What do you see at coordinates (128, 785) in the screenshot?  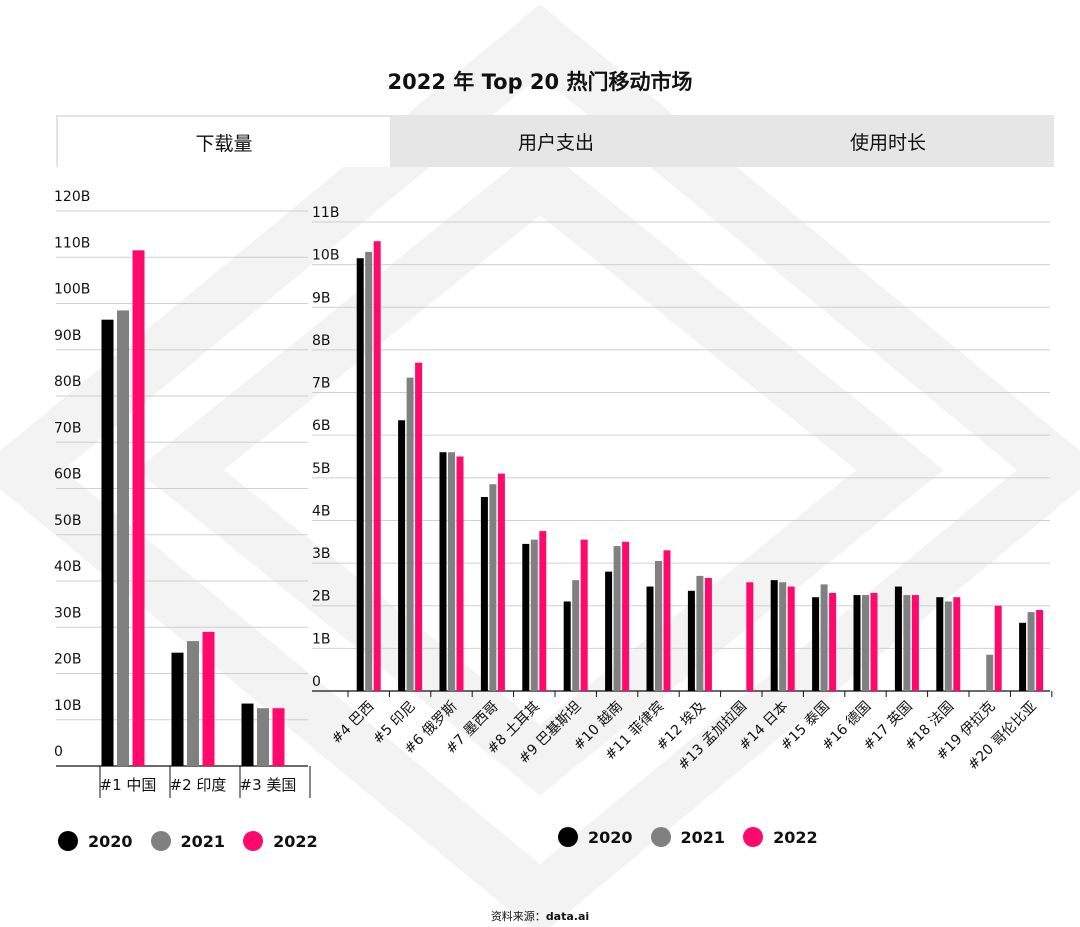 I see `x-tick-label: #1 中国` at bounding box center [128, 785].